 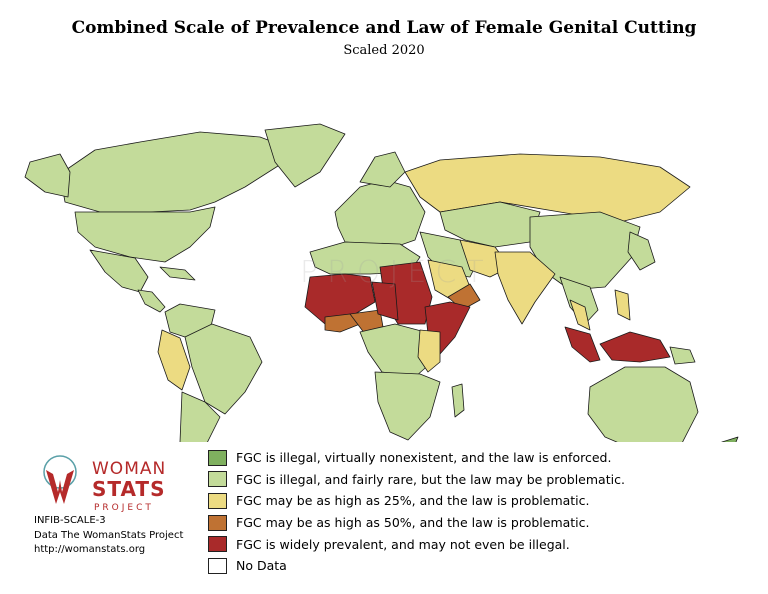 I want to click on legend-item: No Data, so click(x=478, y=566).